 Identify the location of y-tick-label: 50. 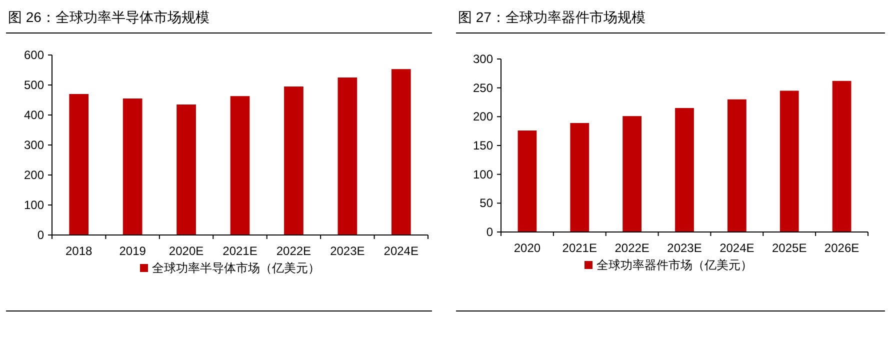
(487, 203).